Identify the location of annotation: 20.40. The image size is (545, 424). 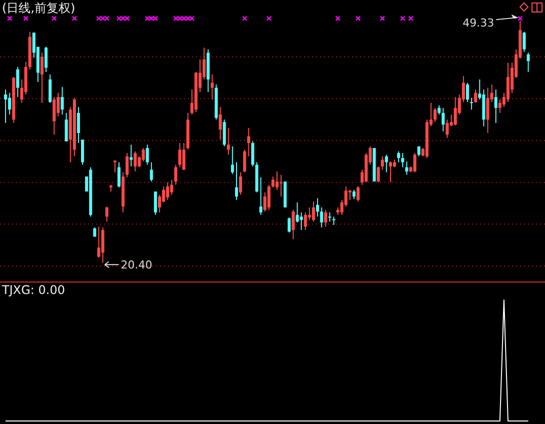
(136, 265).